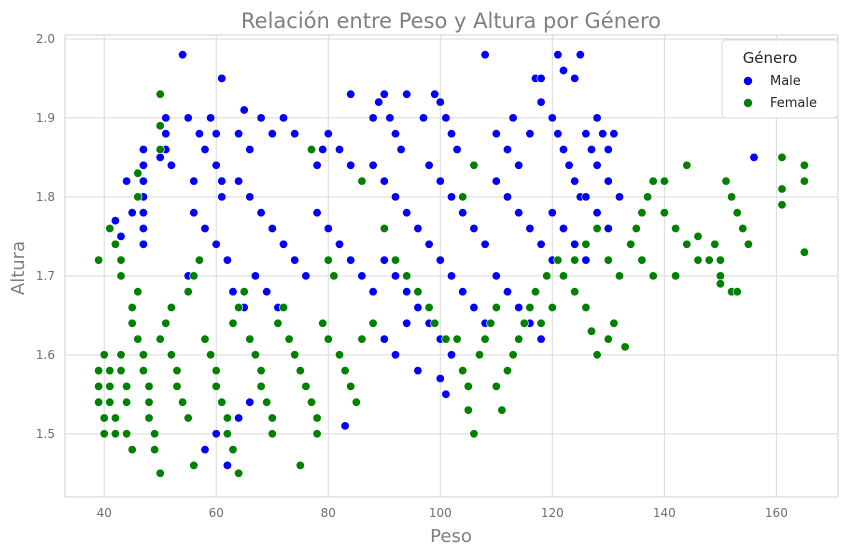 This screenshot has height=556, width=848. Describe the element at coordinates (442, 513) in the screenshot. I see `x-tick-labels: 40 60 80 100 120 140 160` at that location.